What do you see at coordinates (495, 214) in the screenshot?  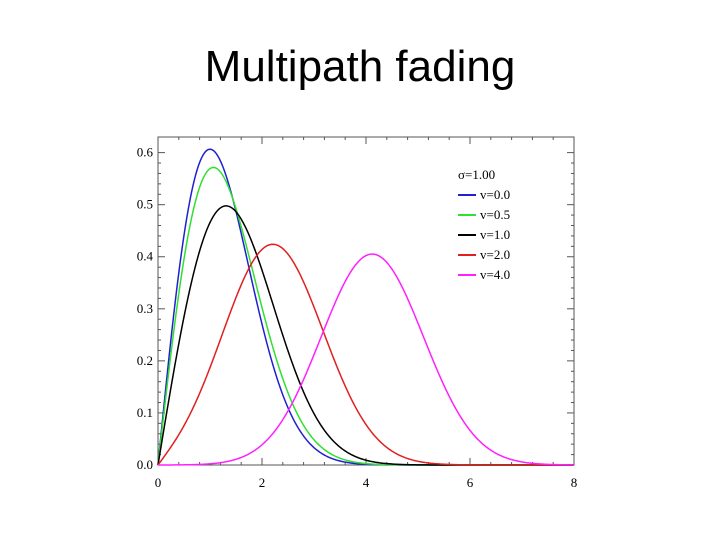 I see `legend-label: v=0.5` at bounding box center [495, 214].